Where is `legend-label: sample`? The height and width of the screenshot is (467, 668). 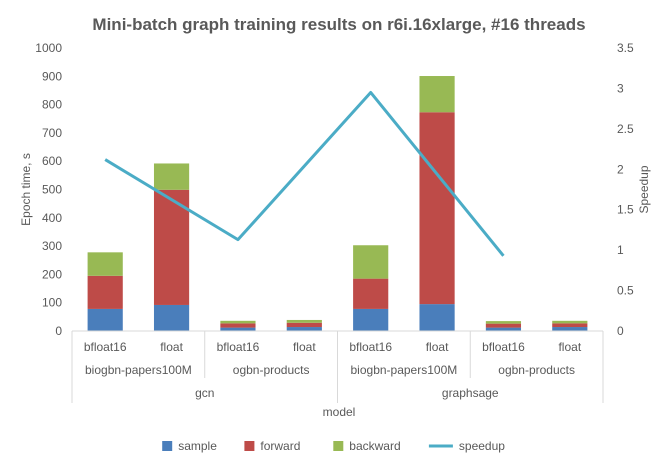 legend-label: sample is located at coordinates (197, 446).